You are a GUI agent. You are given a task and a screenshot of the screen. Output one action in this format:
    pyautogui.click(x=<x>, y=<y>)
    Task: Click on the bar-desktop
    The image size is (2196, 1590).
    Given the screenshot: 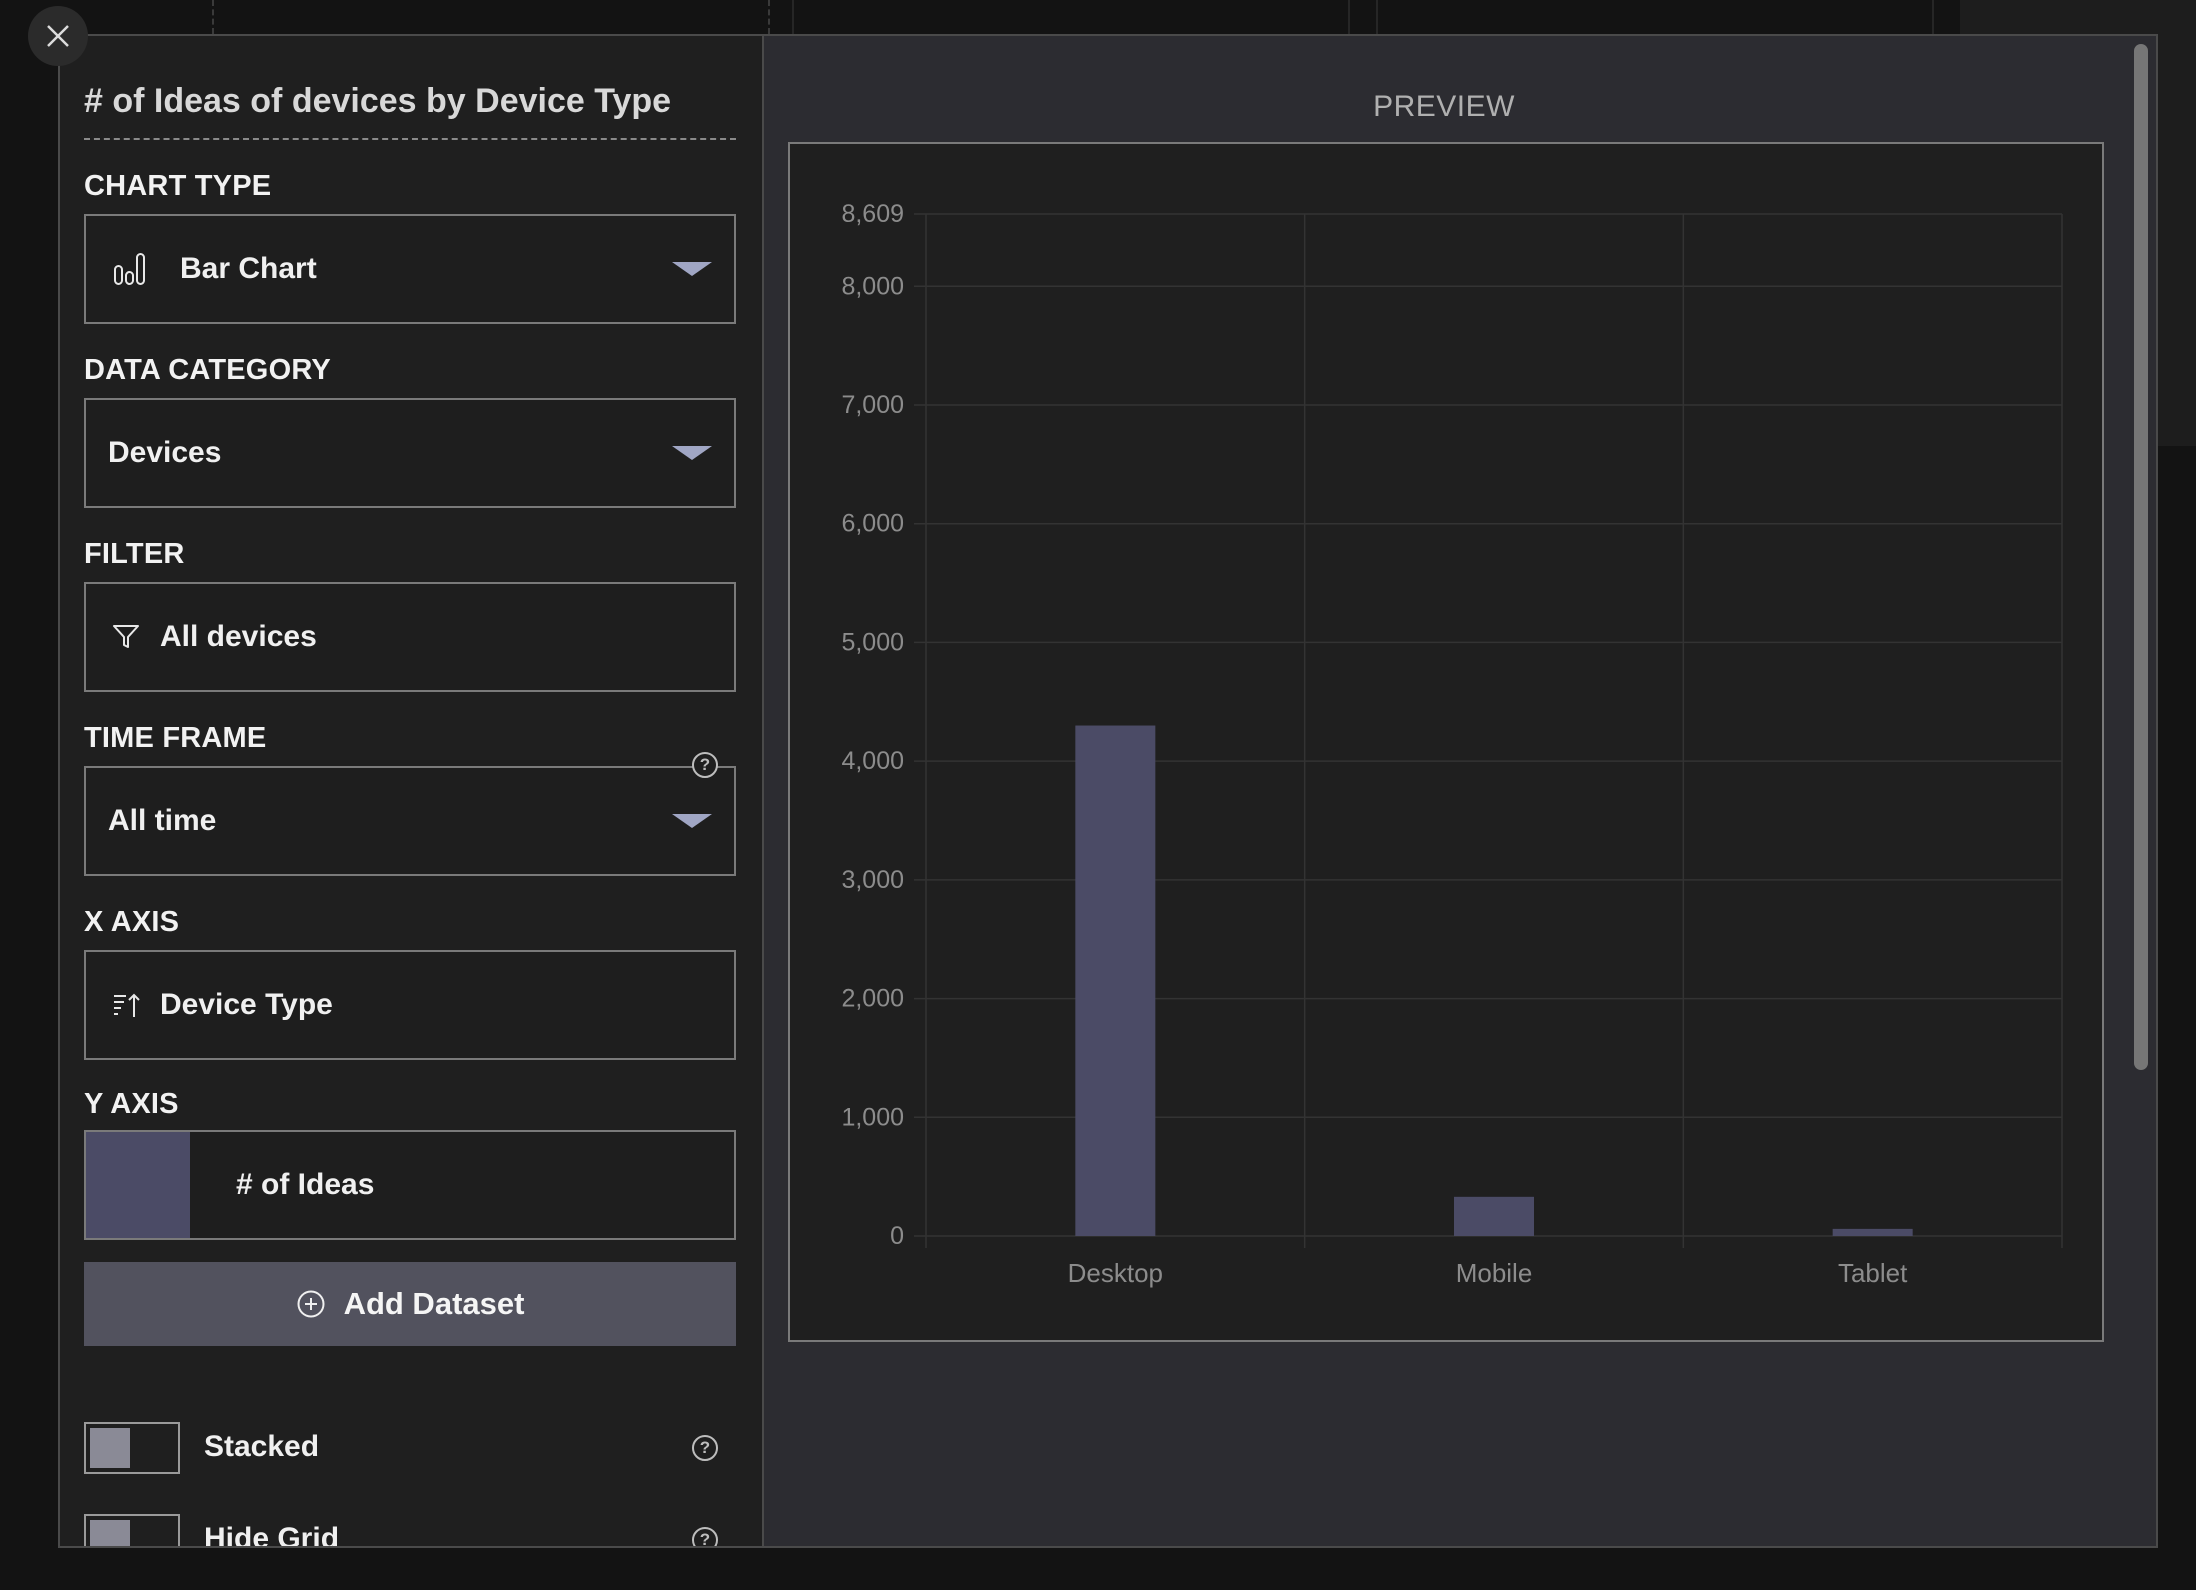 What is the action you would take?
    pyautogui.click(x=1115, y=980)
    